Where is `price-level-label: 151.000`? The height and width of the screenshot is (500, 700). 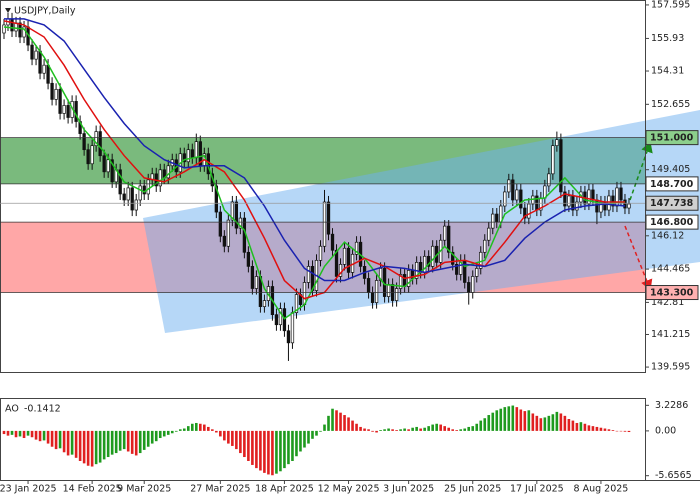
price-level-label: 151.000 is located at coordinates (672, 138).